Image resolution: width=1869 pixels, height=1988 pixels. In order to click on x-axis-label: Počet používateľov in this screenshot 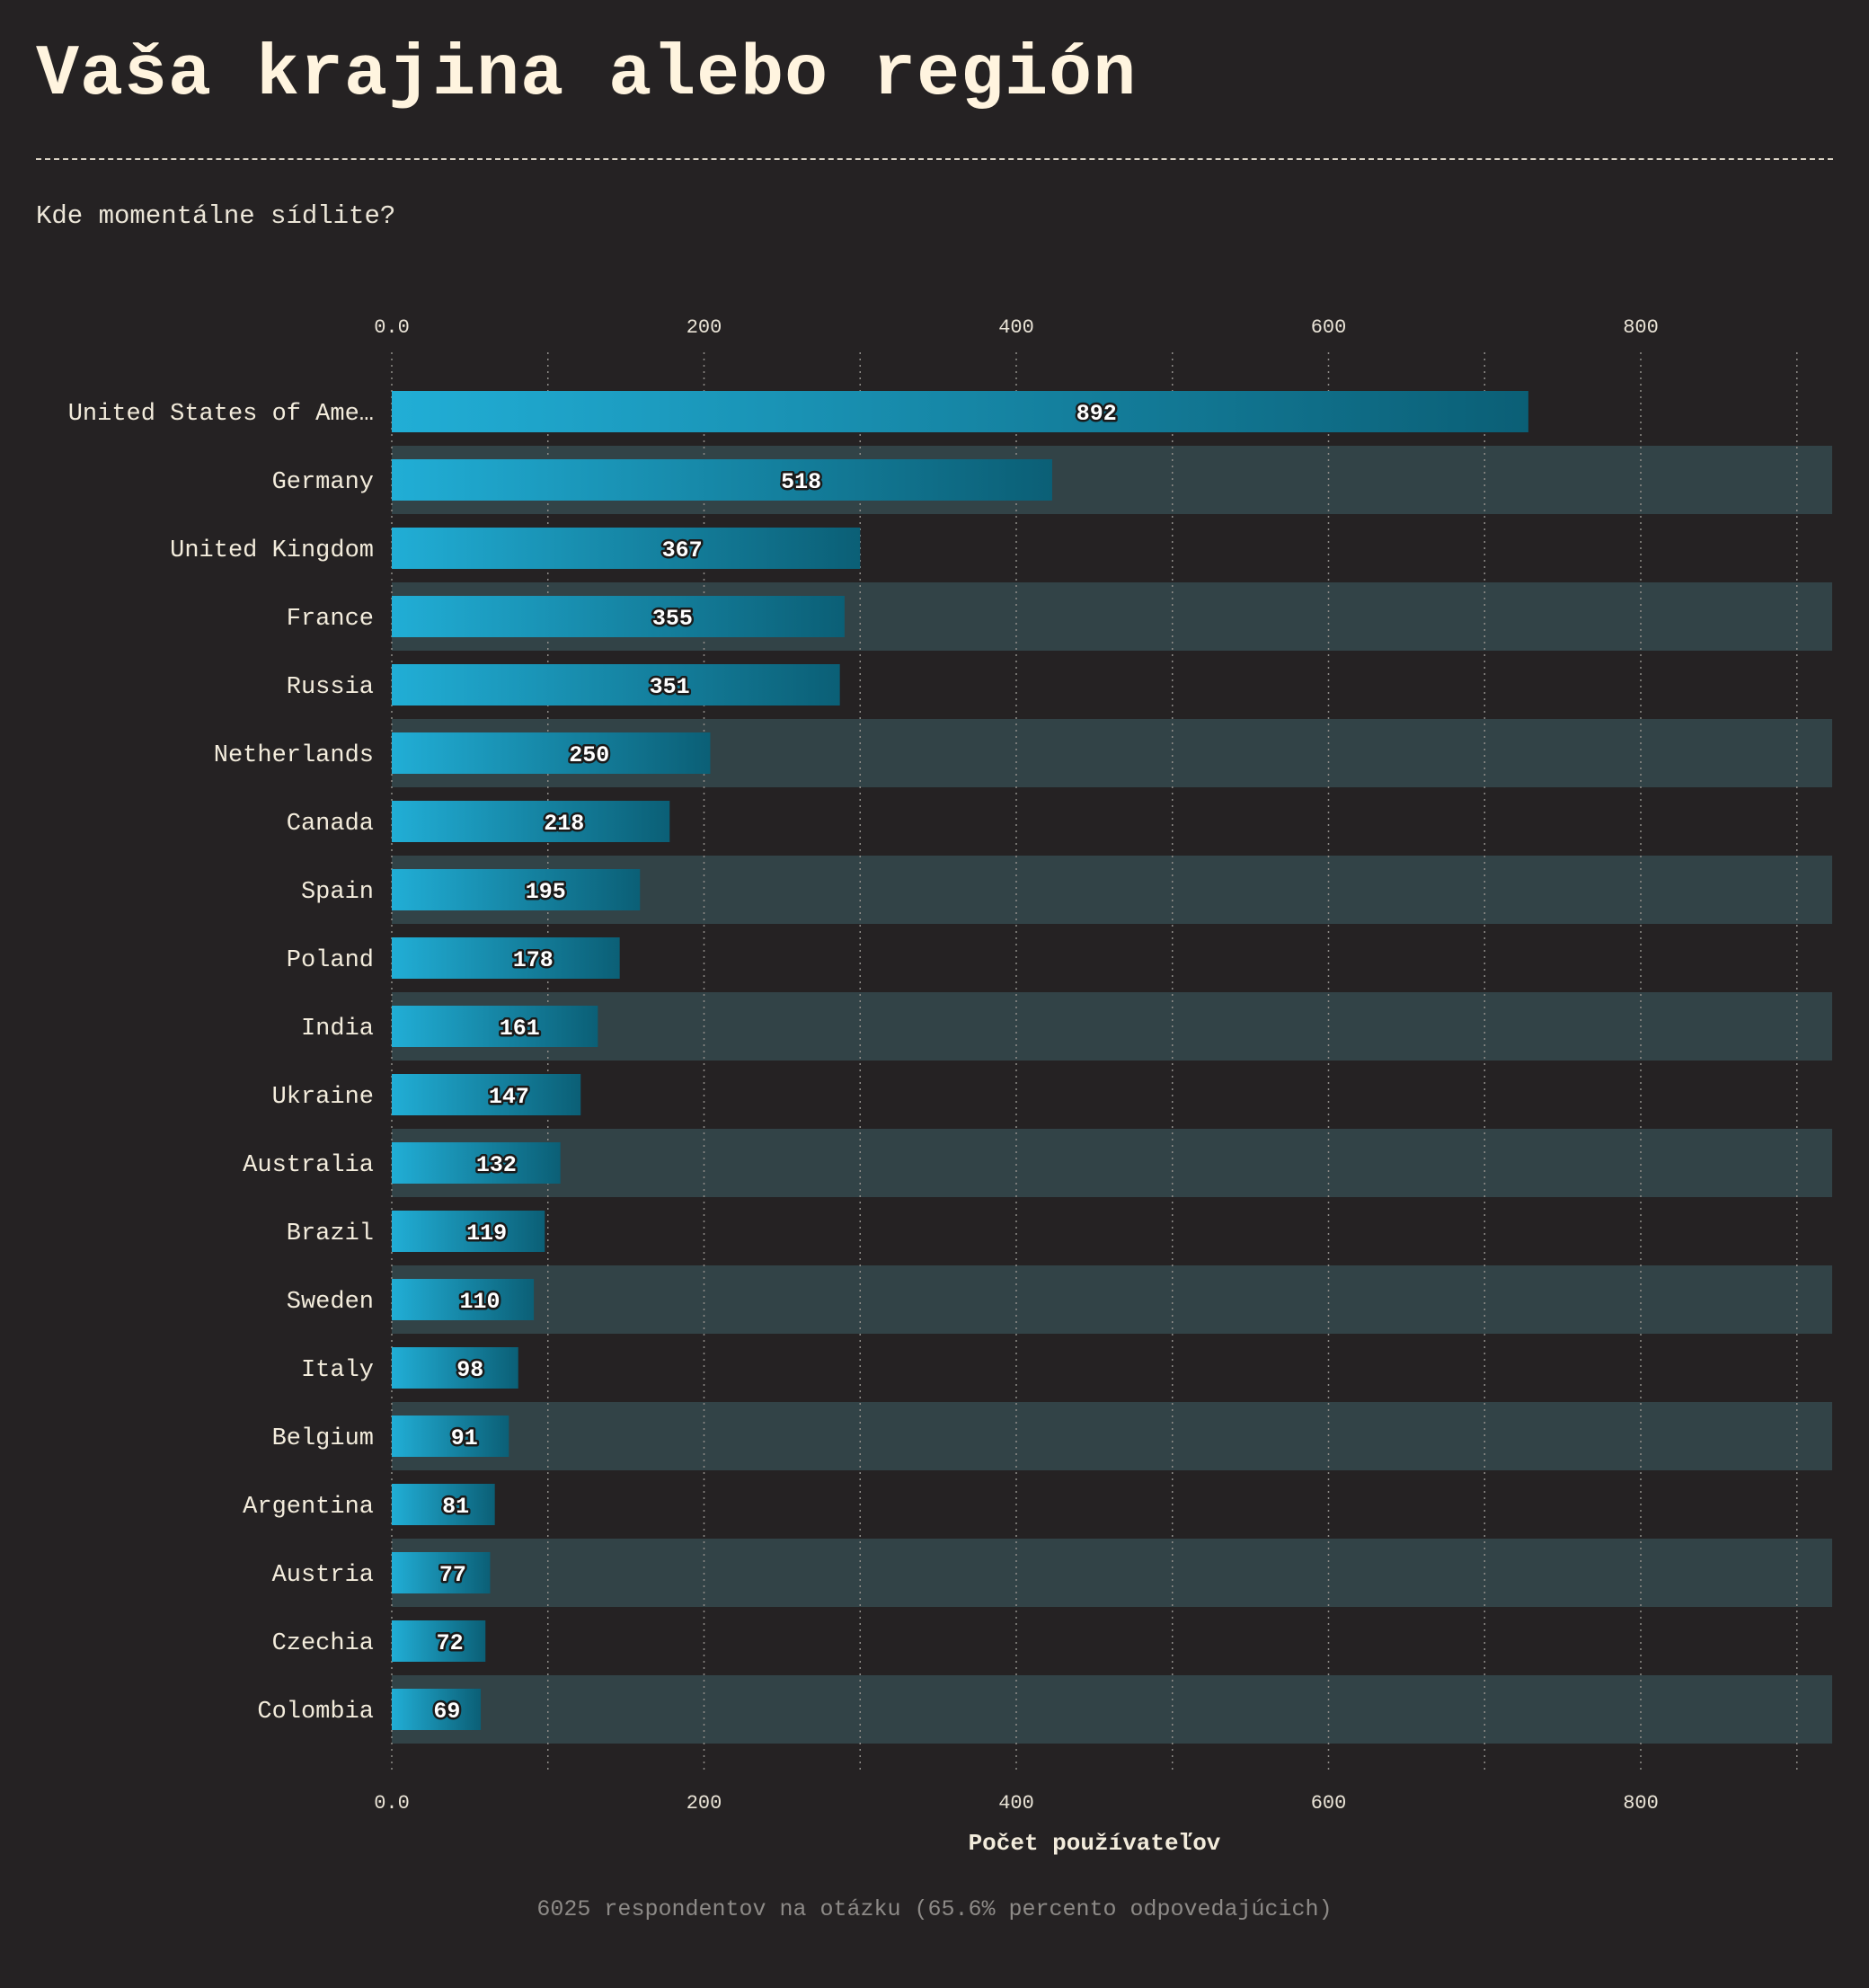, I will do `click(1095, 1843)`.